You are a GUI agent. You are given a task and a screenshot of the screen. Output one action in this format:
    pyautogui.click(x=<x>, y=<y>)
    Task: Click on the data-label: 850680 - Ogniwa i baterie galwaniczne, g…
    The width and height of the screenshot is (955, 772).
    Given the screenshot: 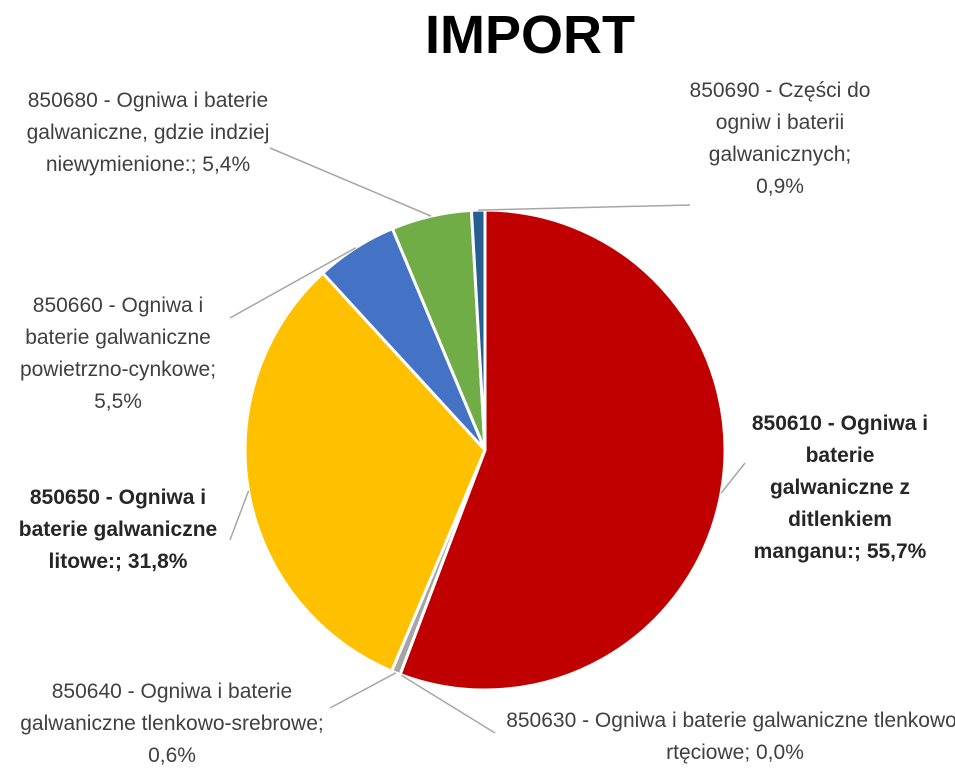 What is the action you would take?
    pyautogui.click(x=148, y=133)
    